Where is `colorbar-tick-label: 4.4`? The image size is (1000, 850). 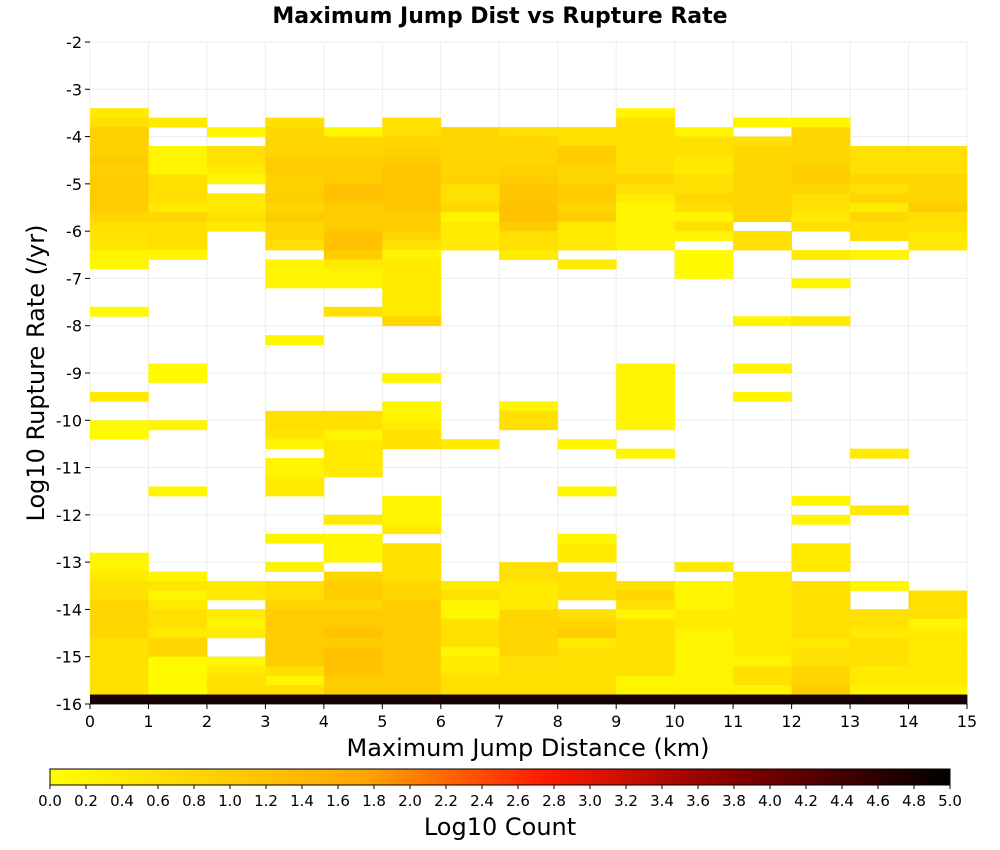
colorbar-tick-label: 4.4 is located at coordinates (842, 801).